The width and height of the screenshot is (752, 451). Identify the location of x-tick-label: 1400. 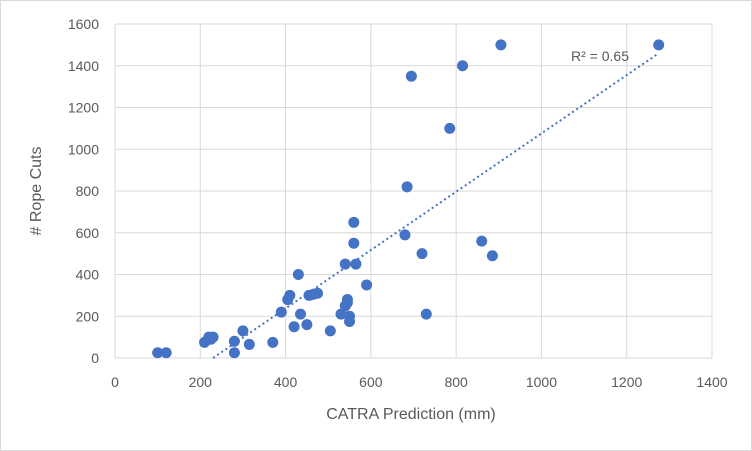
(711, 382).